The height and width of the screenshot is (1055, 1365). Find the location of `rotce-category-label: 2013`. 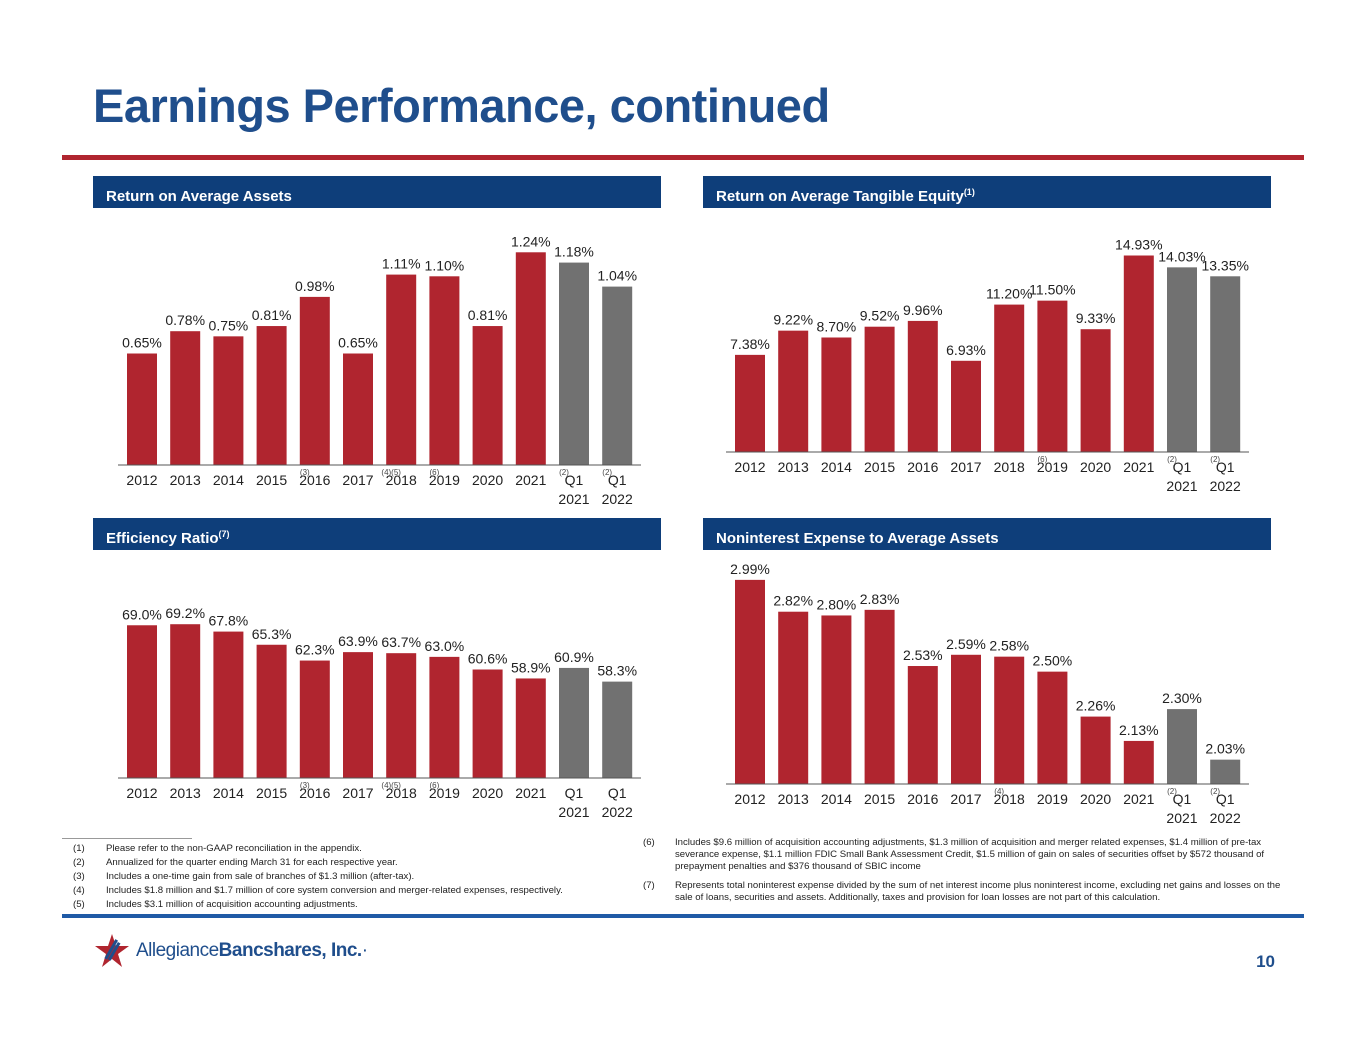

rotce-category-label: 2013 is located at coordinates (793, 467).